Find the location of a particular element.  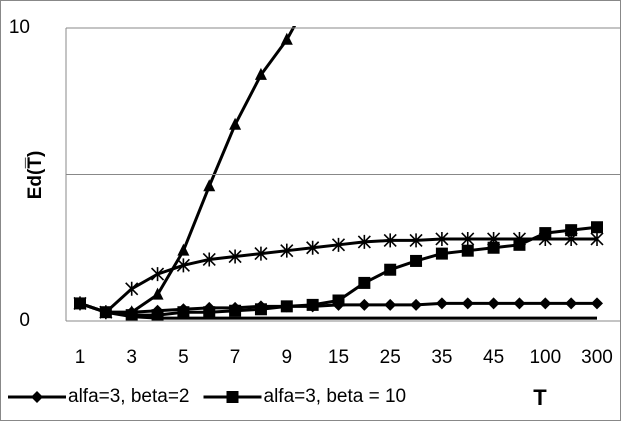

y-tick-label: 0 is located at coordinates (24, 320).